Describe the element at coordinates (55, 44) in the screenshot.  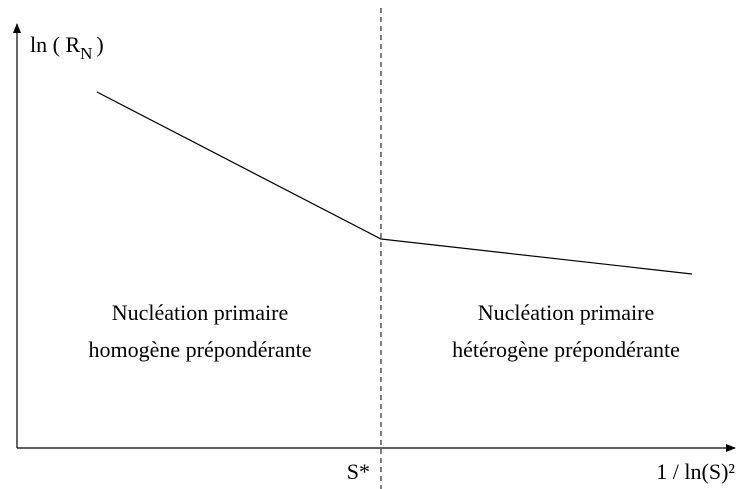
I see `y-label-main: ln ( R` at that location.